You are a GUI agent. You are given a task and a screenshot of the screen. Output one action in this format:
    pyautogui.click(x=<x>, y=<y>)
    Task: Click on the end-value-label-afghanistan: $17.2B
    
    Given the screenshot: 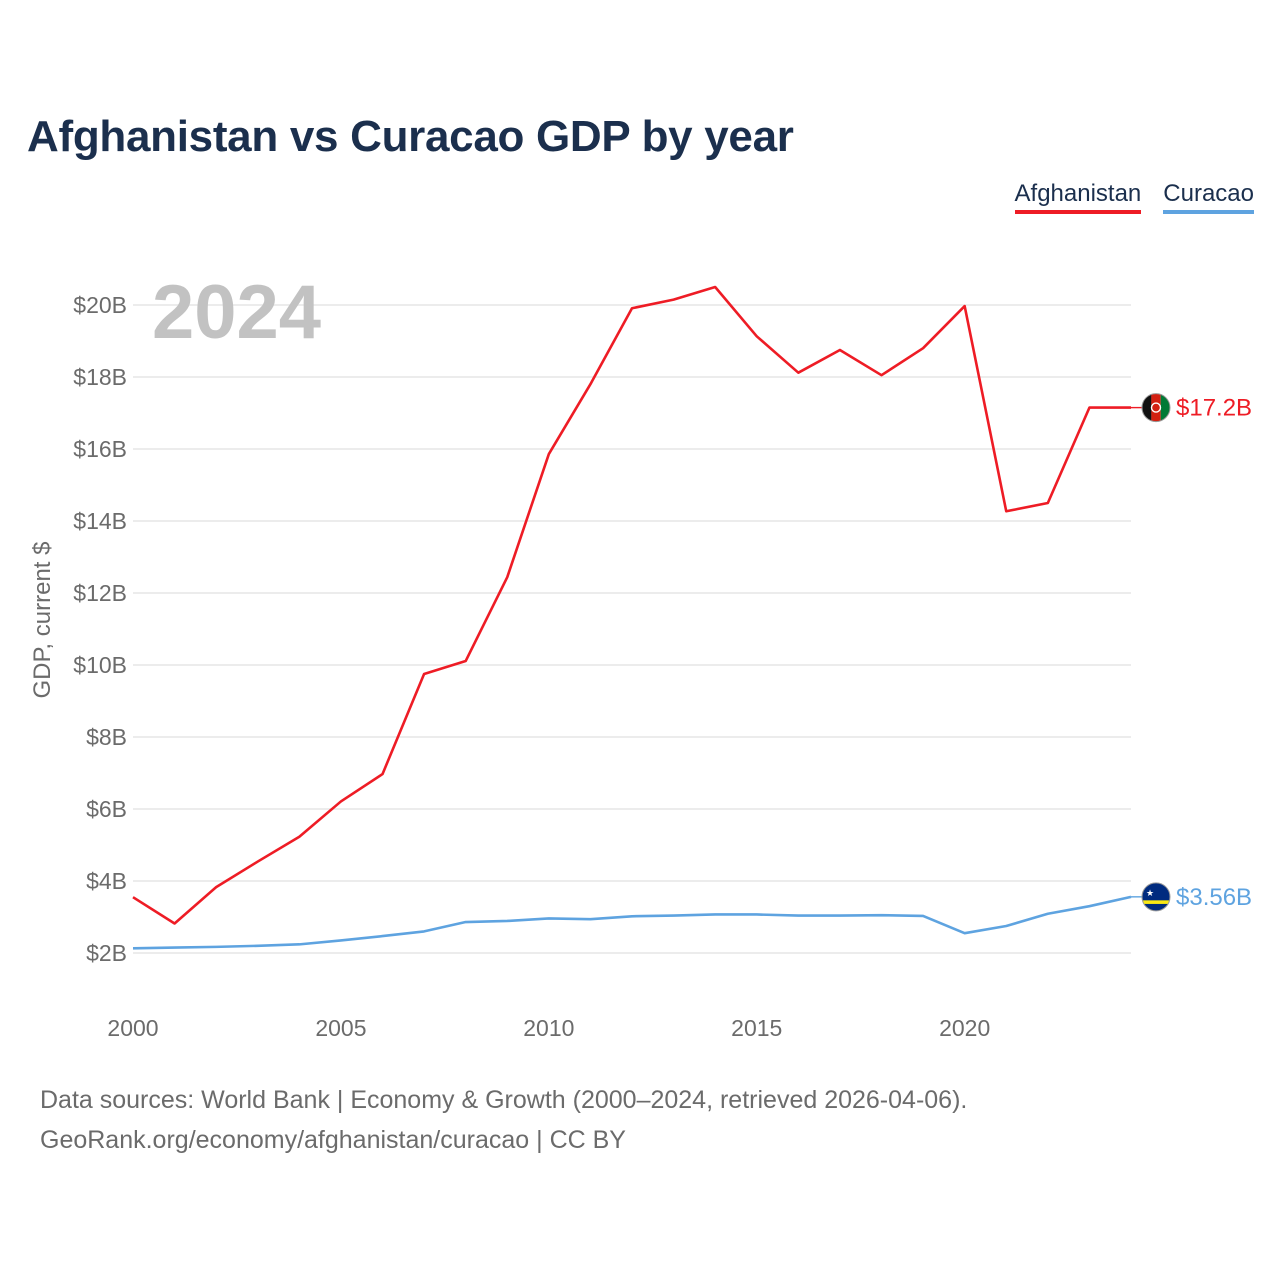 What is the action you would take?
    pyautogui.click(x=1214, y=408)
    